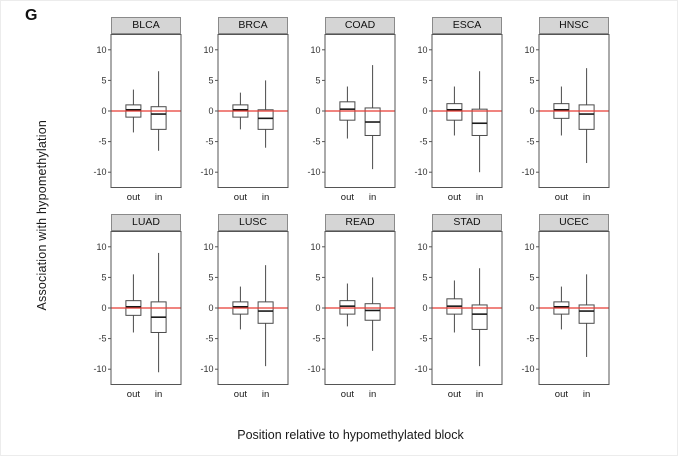 The width and height of the screenshot is (678, 456). What do you see at coordinates (467, 222) in the screenshot?
I see `panel-title: STAD` at bounding box center [467, 222].